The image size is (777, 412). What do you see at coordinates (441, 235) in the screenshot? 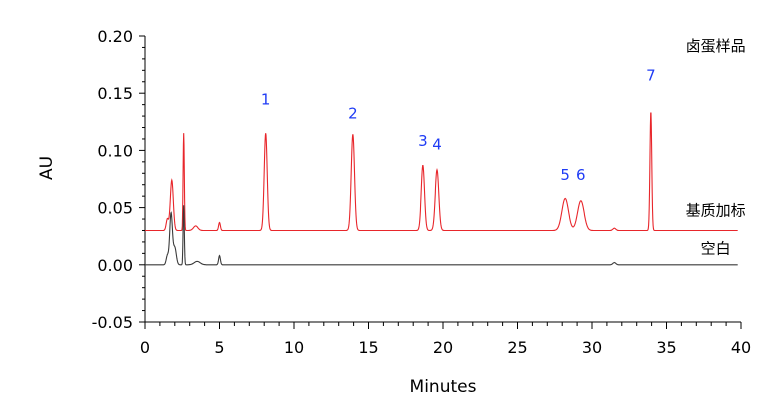
I see `trace-blank` at bounding box center [441, 235].